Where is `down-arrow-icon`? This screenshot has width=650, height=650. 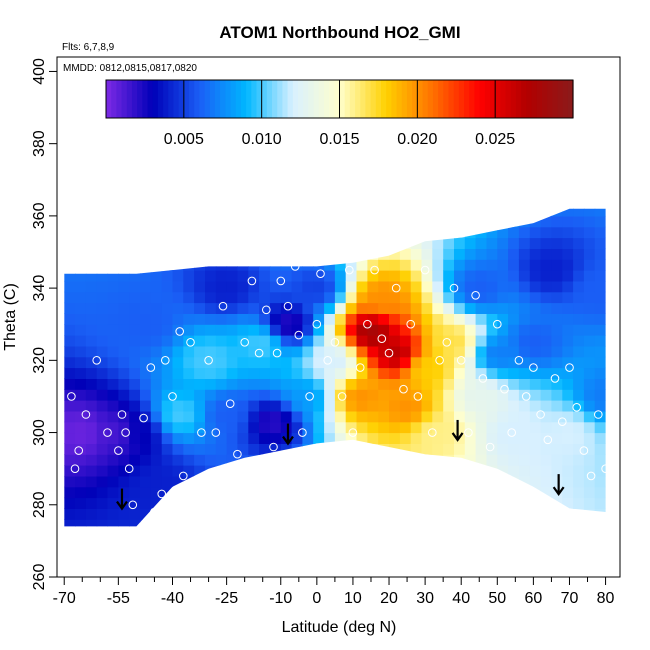 down-arrow-icon is located at coordinates (122, 499).